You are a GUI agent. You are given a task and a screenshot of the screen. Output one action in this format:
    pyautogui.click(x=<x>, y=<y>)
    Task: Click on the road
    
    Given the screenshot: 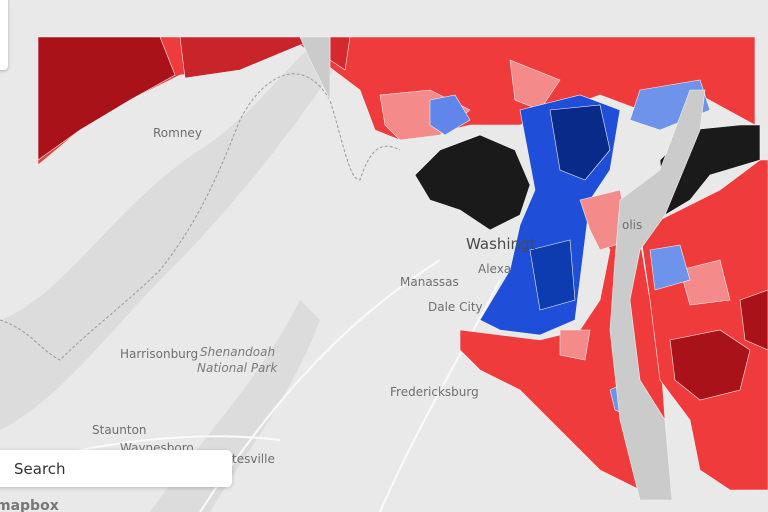 What is the action you would take?
    pyautogui.click(x=440, y=395)
    